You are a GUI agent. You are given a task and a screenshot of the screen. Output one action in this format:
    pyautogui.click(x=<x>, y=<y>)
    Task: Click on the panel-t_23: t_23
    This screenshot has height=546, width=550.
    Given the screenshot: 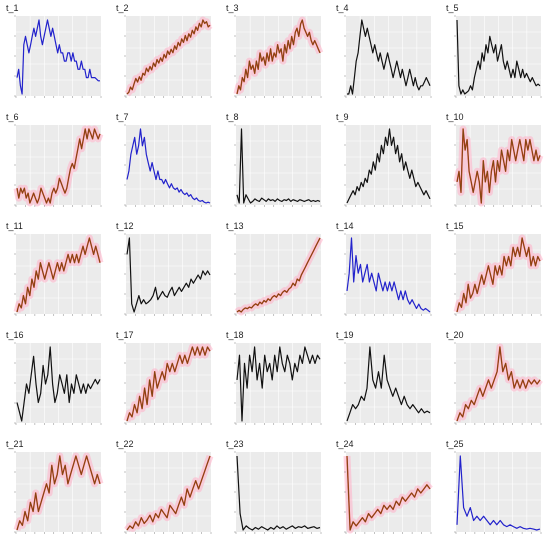 What is the action you would take?
    pyautogui.click(x=275, y=490)
    